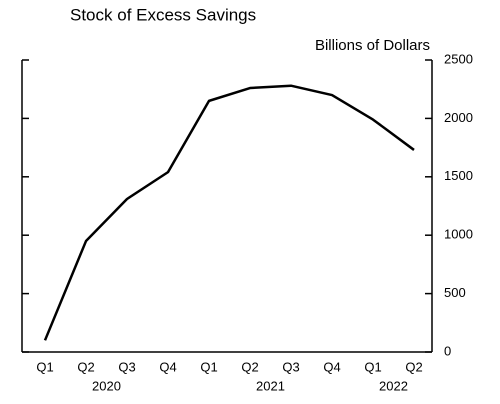  I want to click on chart-title: Stock of Excess Savings, so click(163, 14).